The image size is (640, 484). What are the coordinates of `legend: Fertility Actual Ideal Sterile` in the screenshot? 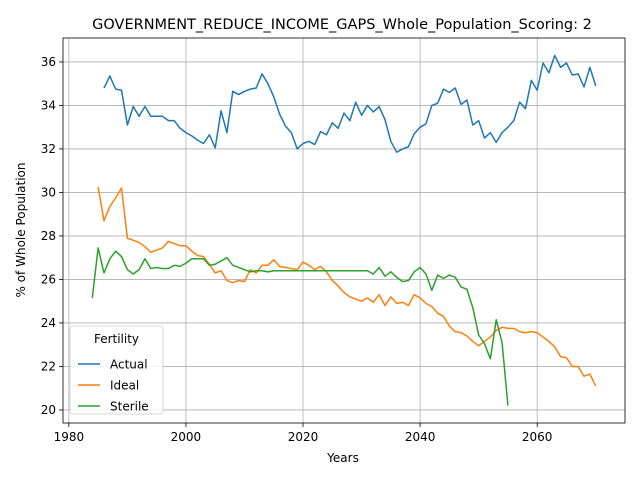 It's located at (116, 370).